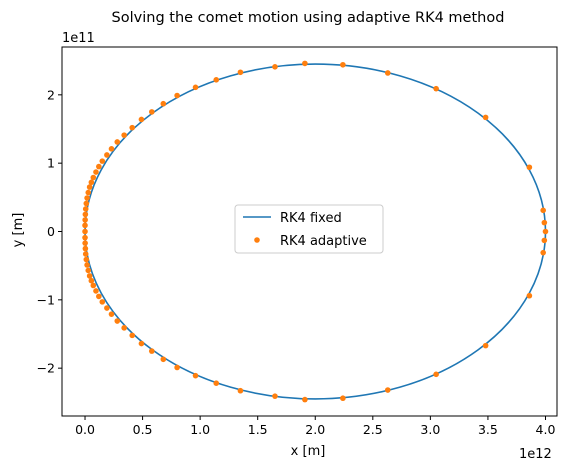 This screenshot has height=468, width=565. What do you see at coordinates (257, 240) in the screenshot?
I see `legend-marker-swatch` at bounding box center [257, 240].